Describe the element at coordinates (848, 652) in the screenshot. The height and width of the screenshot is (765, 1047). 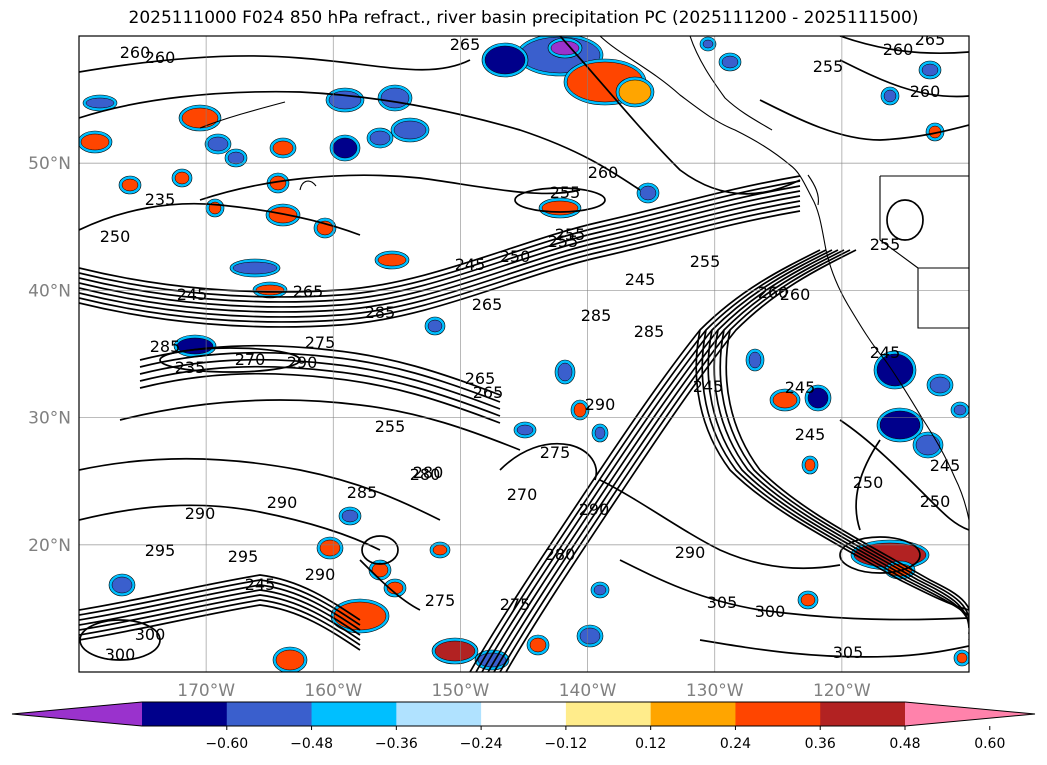
I see `contour-label: 305` at that location.